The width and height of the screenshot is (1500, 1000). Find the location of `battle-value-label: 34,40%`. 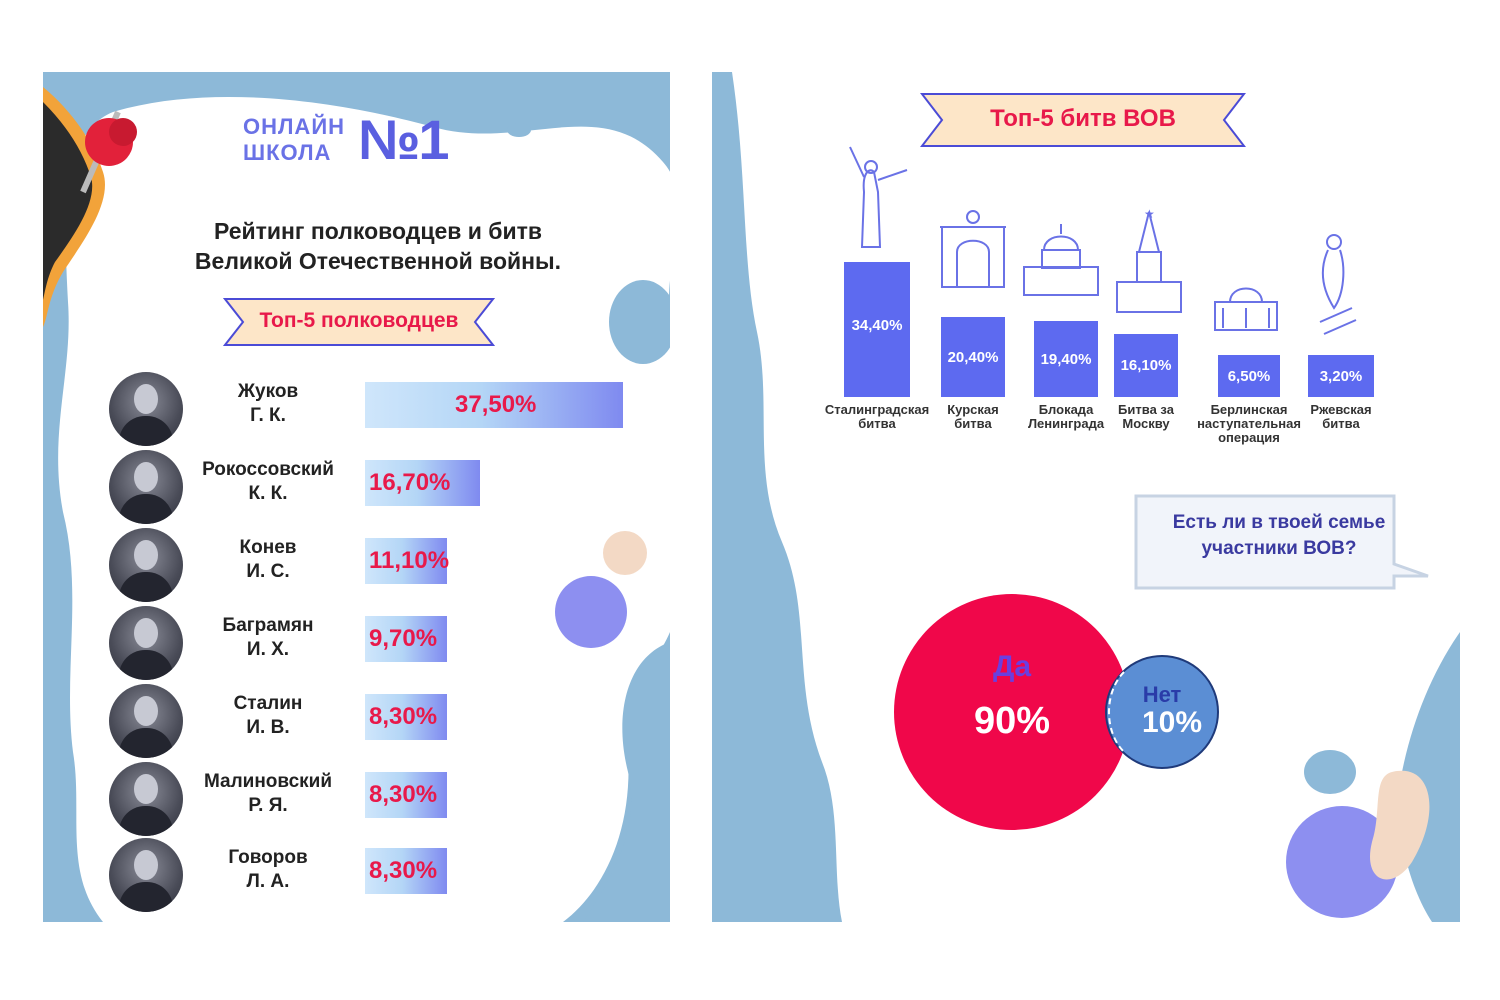

battle-value-label: 34,40% is located at coordinates (877, 325).